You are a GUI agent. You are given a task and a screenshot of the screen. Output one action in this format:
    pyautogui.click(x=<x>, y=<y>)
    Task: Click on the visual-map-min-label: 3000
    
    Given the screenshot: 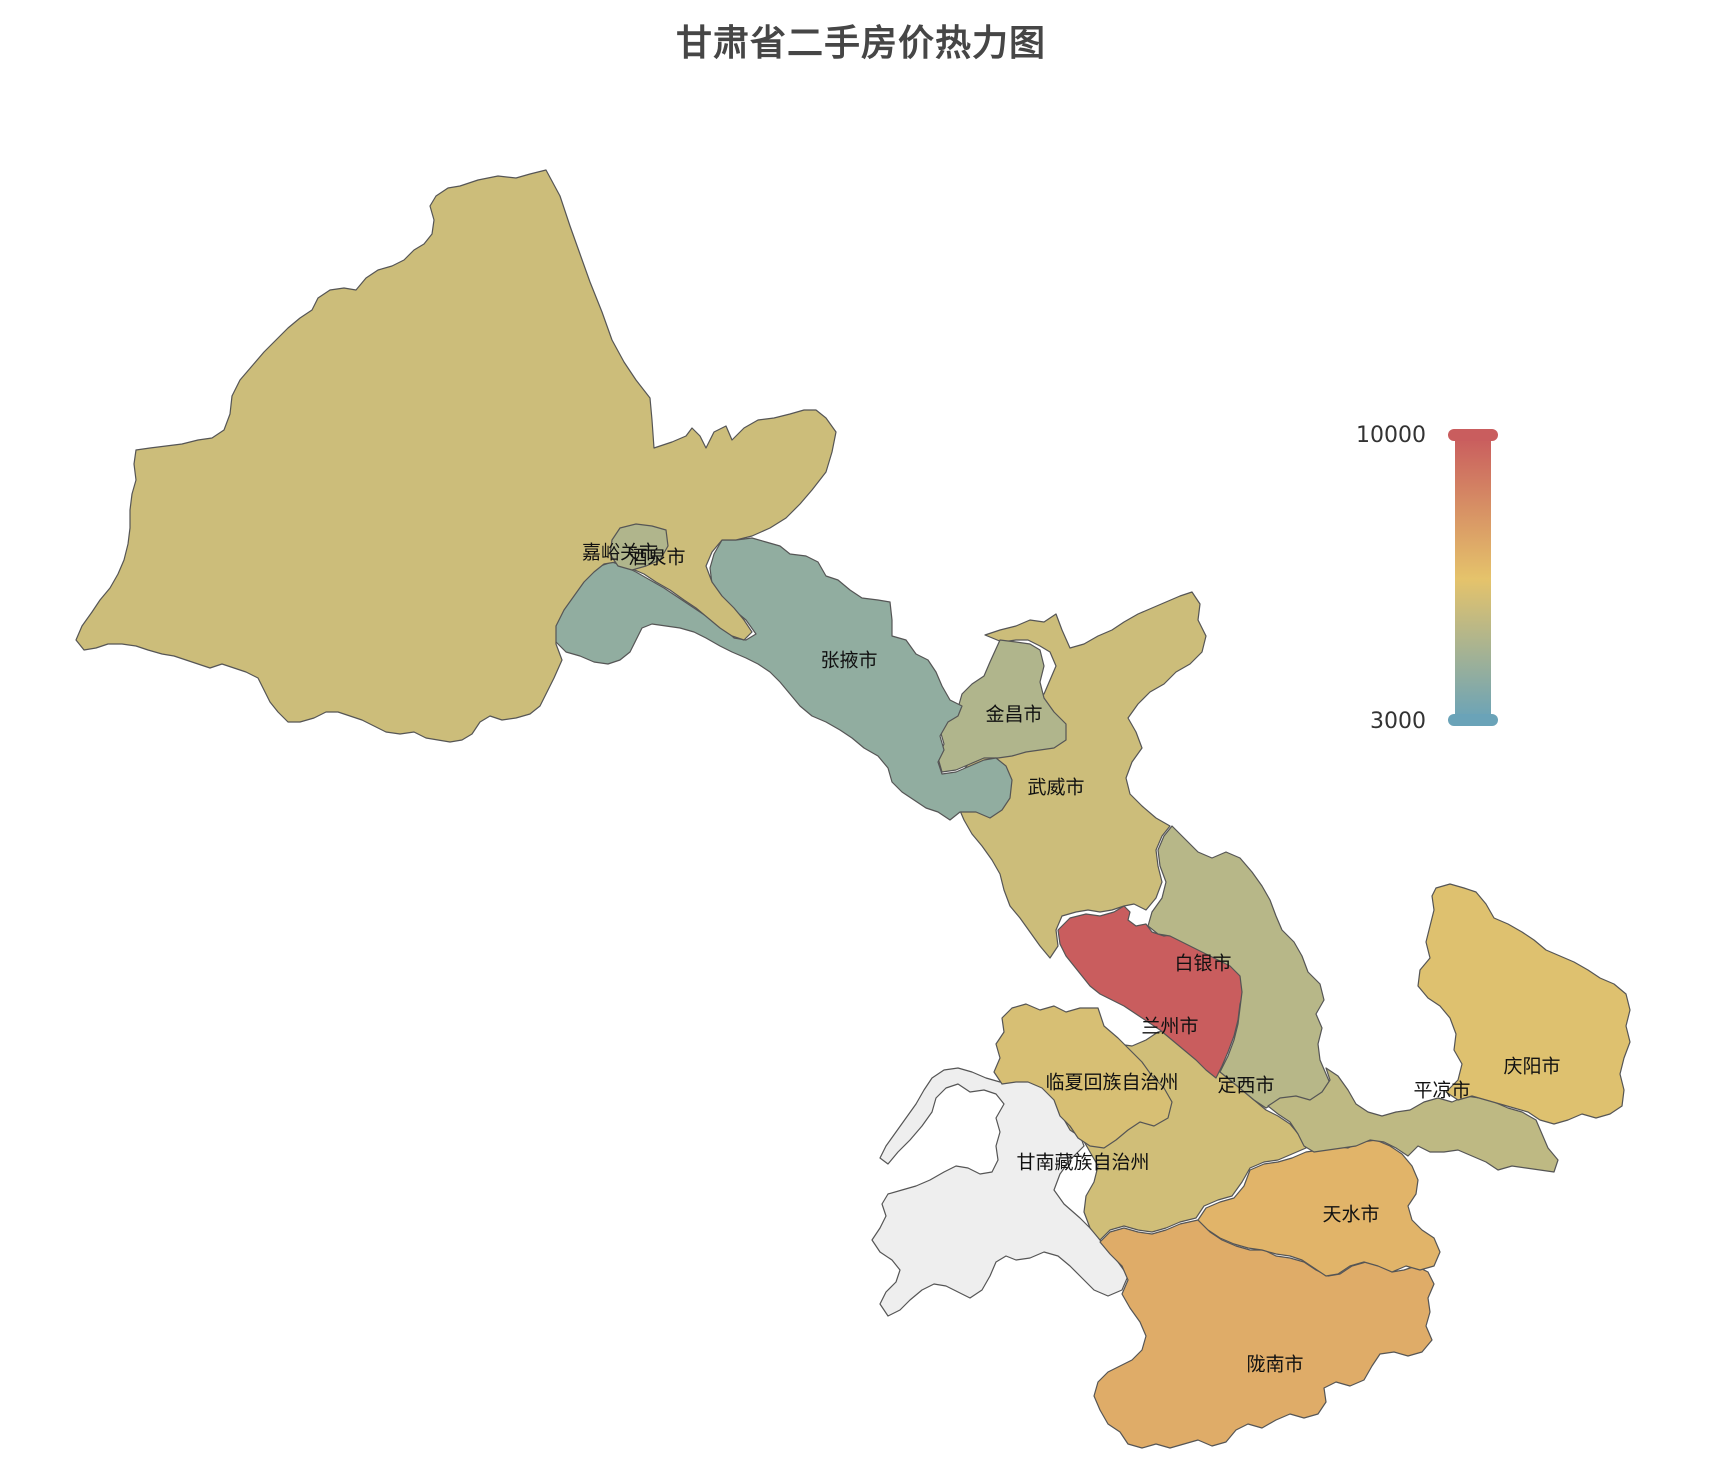 What is the action you would take?
    pyautogui.click(x=1398, y=721)
    